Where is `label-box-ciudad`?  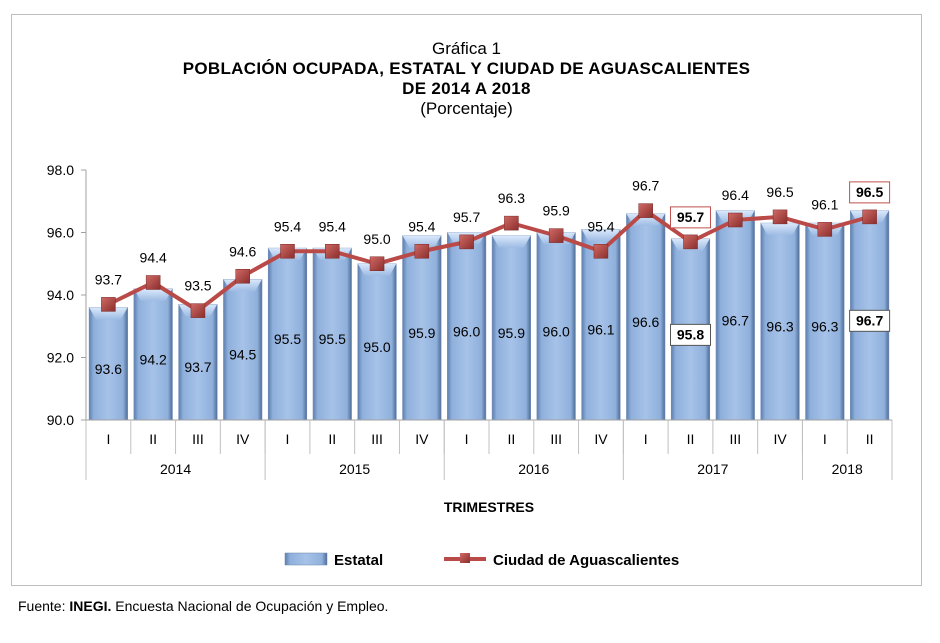
label-box-ciudad is located at coordinates (690, 217).